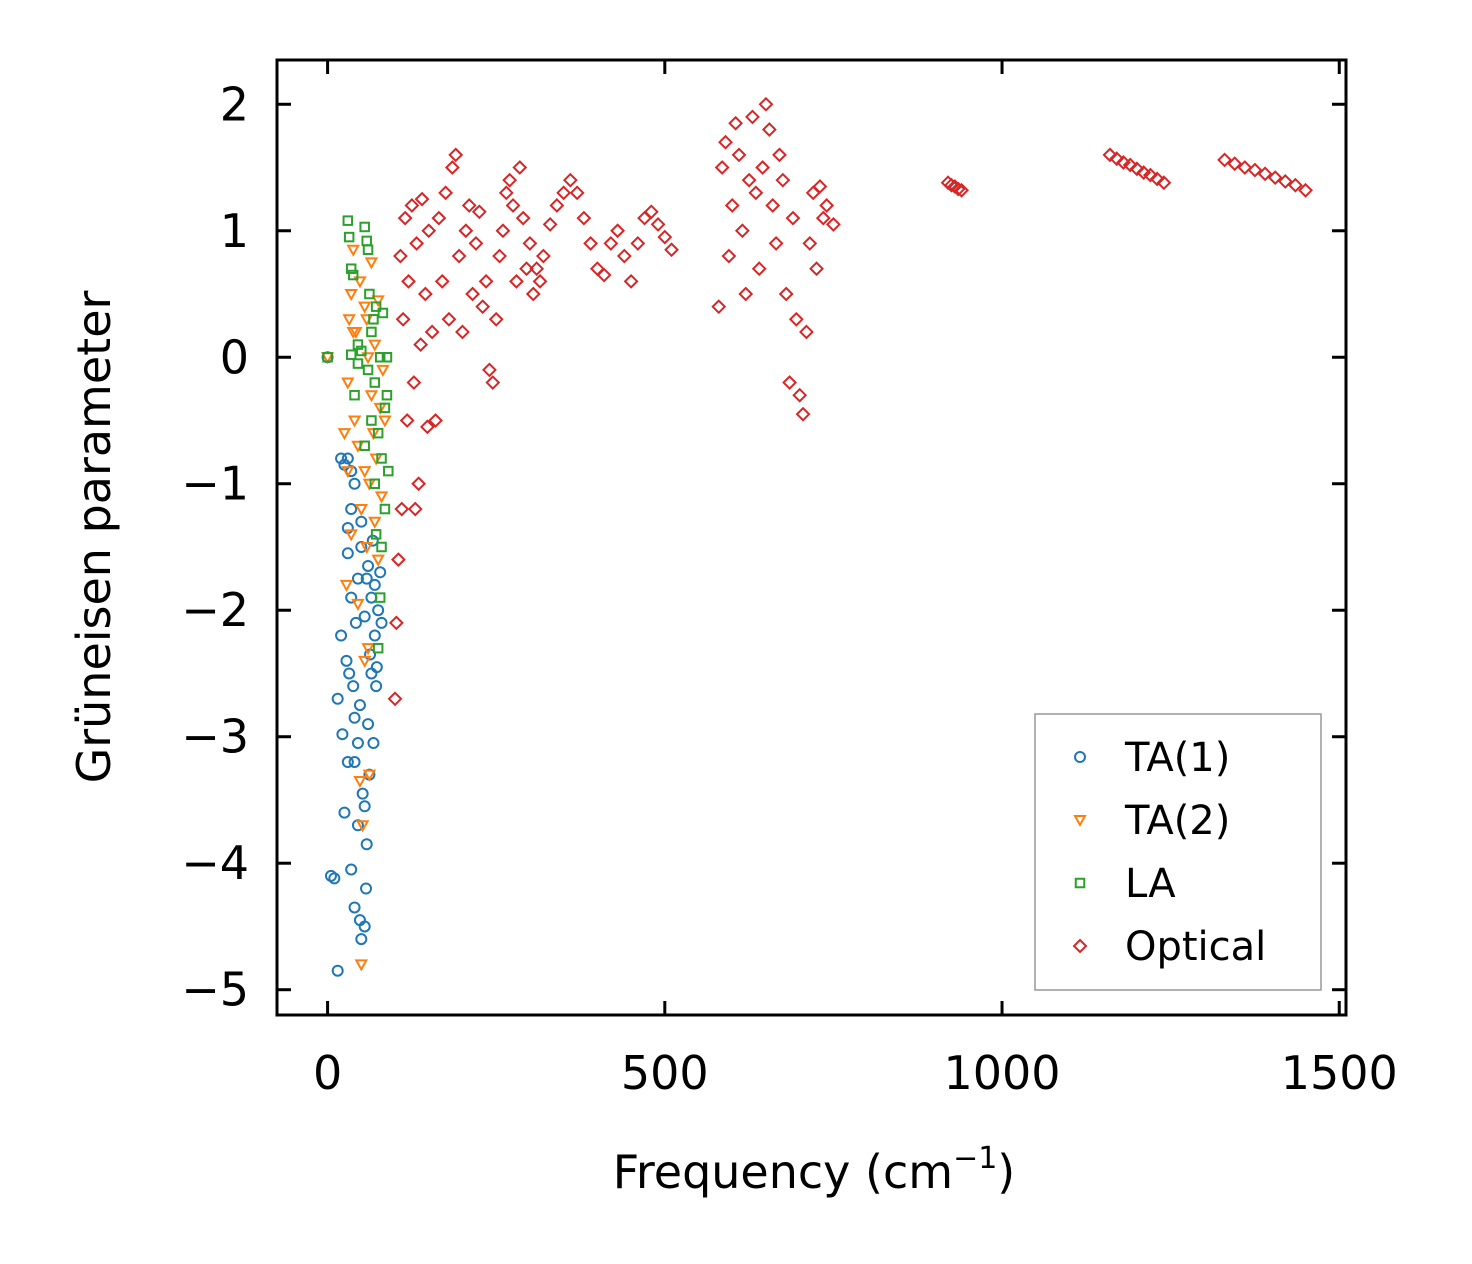 This screenshot has height=1264, width=1472. What do you see at coordinates (665, 1073) in the screenshot?
I see `x-tick-label: 500` at bounding box center [665, 1073].